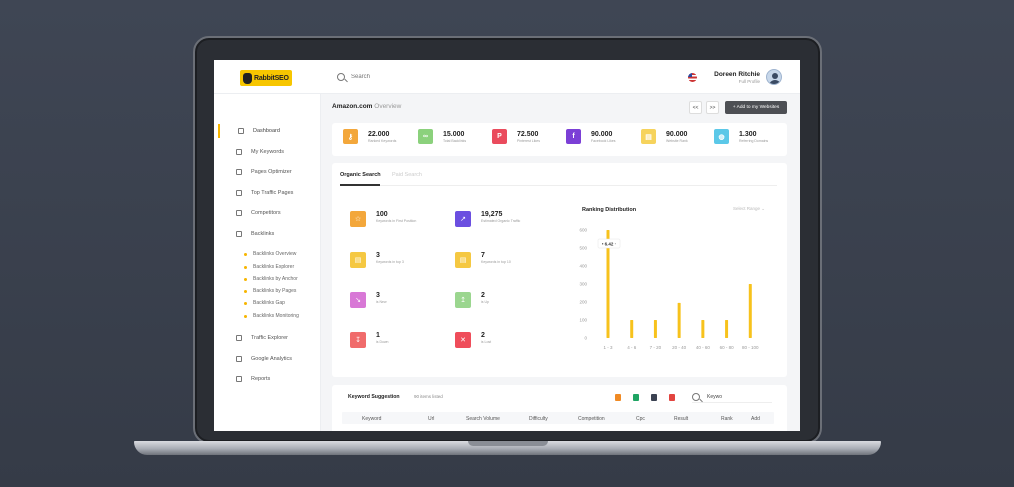 The width and height of the screenshot is (1014, 487). I want to click on stat-value: 90.000, so click(602, 134).